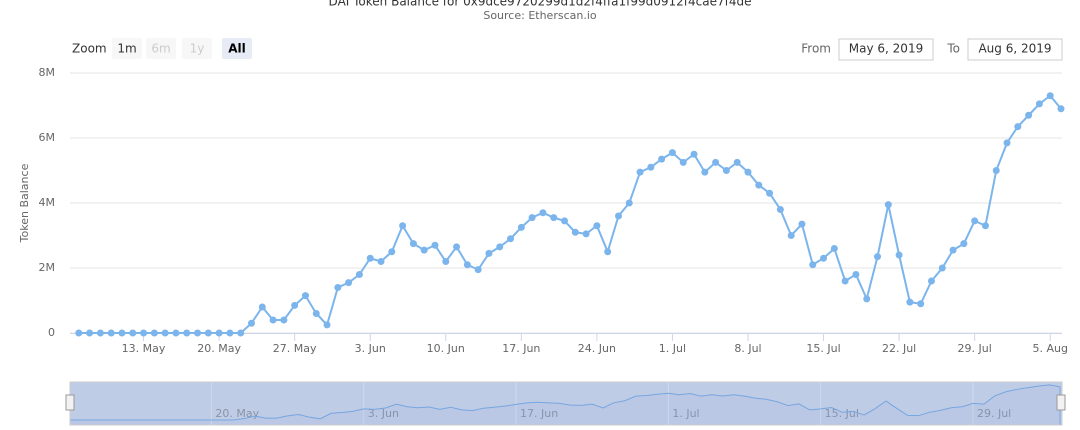  I want to click on zoom-button-label: 1m, so click(126, 49).